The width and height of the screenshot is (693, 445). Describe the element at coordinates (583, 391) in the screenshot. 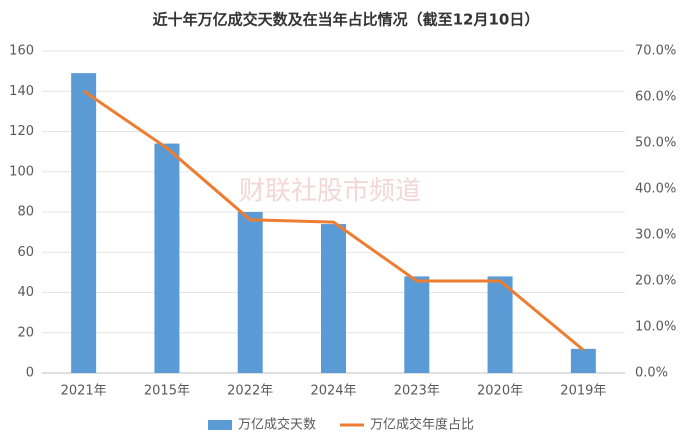

I see `x-tick-label: 2019年` at that location.